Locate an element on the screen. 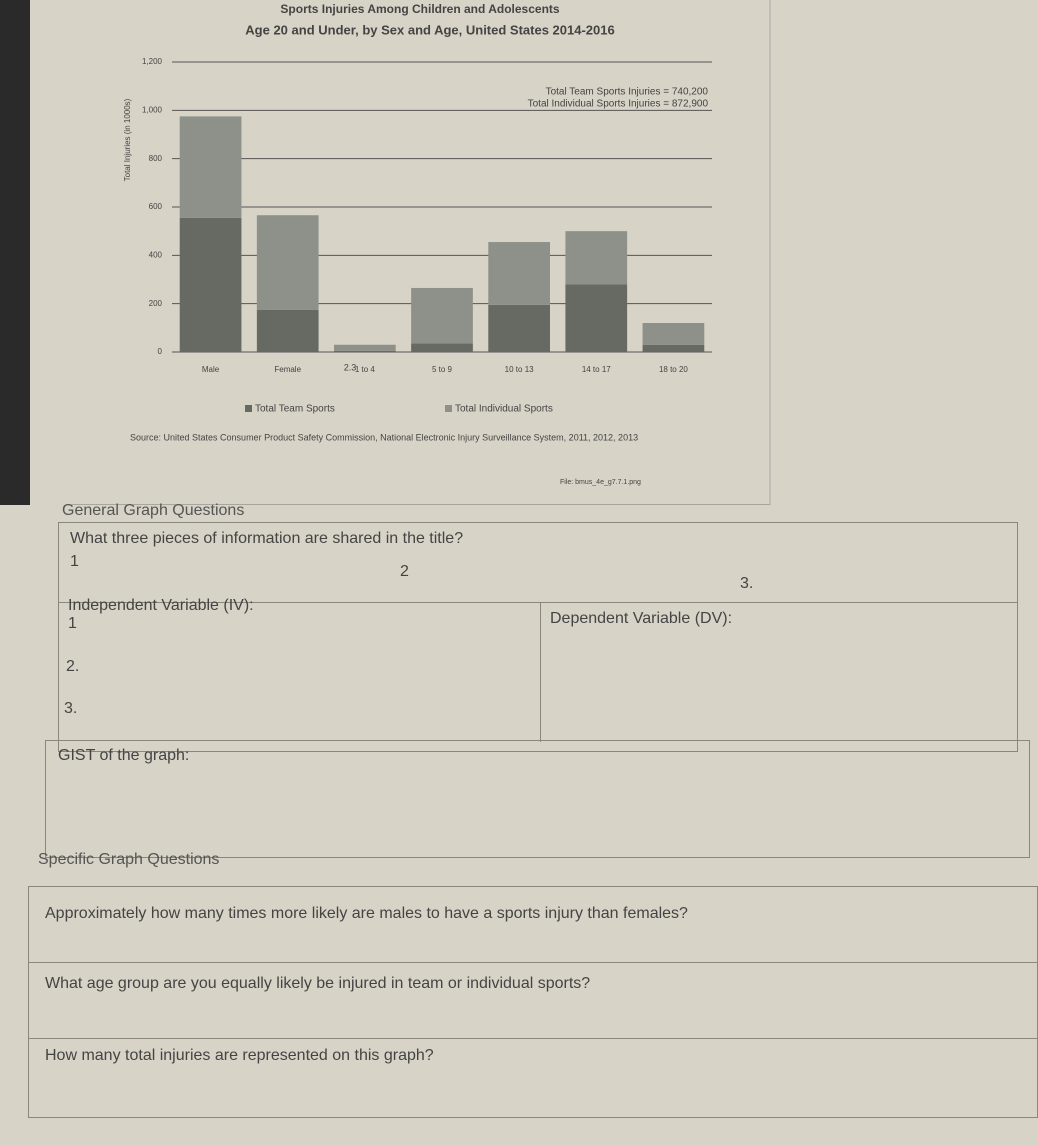  answer-number: 2 is located at coordinates (404, 571).